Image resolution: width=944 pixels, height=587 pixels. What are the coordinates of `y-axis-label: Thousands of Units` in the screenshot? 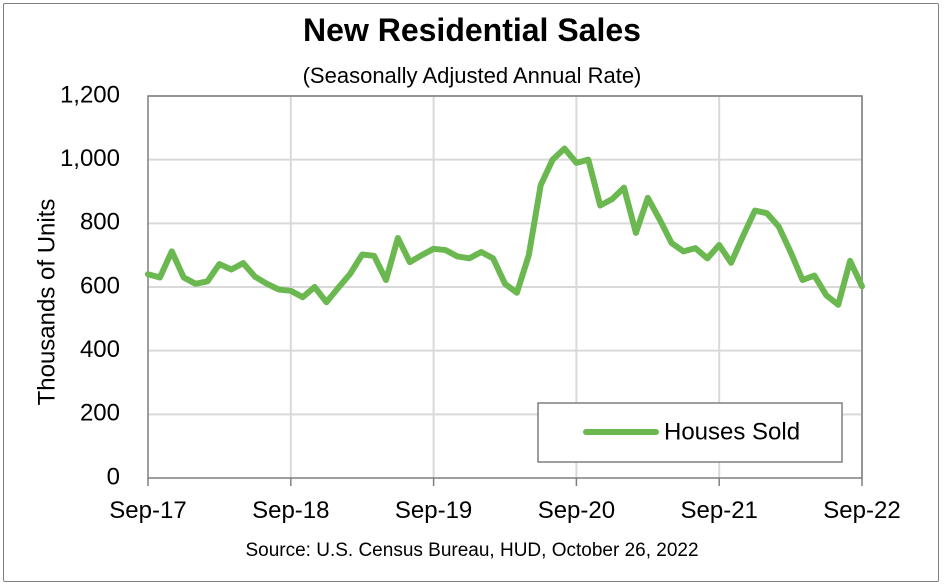 It's located at (46, 302).